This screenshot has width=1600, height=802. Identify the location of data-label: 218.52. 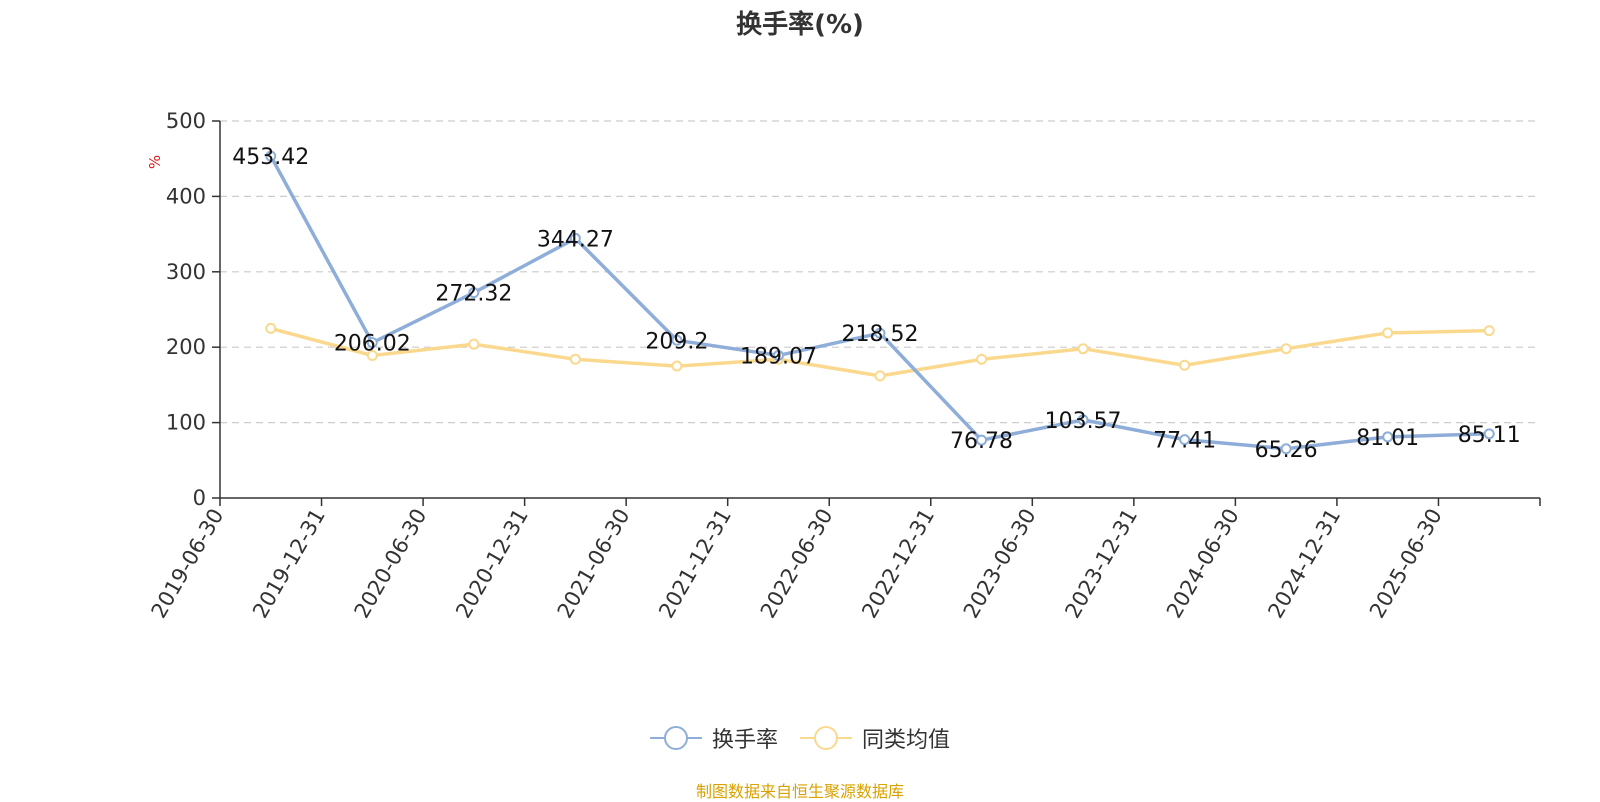
(880, 334).